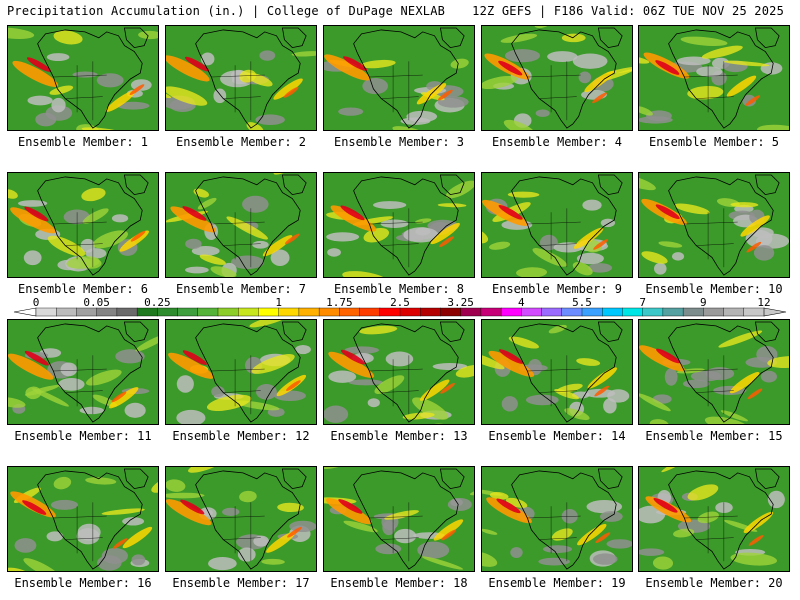 The image size is (800, 600). I want to click on legend-tick-label: 9, so click(703, 302).